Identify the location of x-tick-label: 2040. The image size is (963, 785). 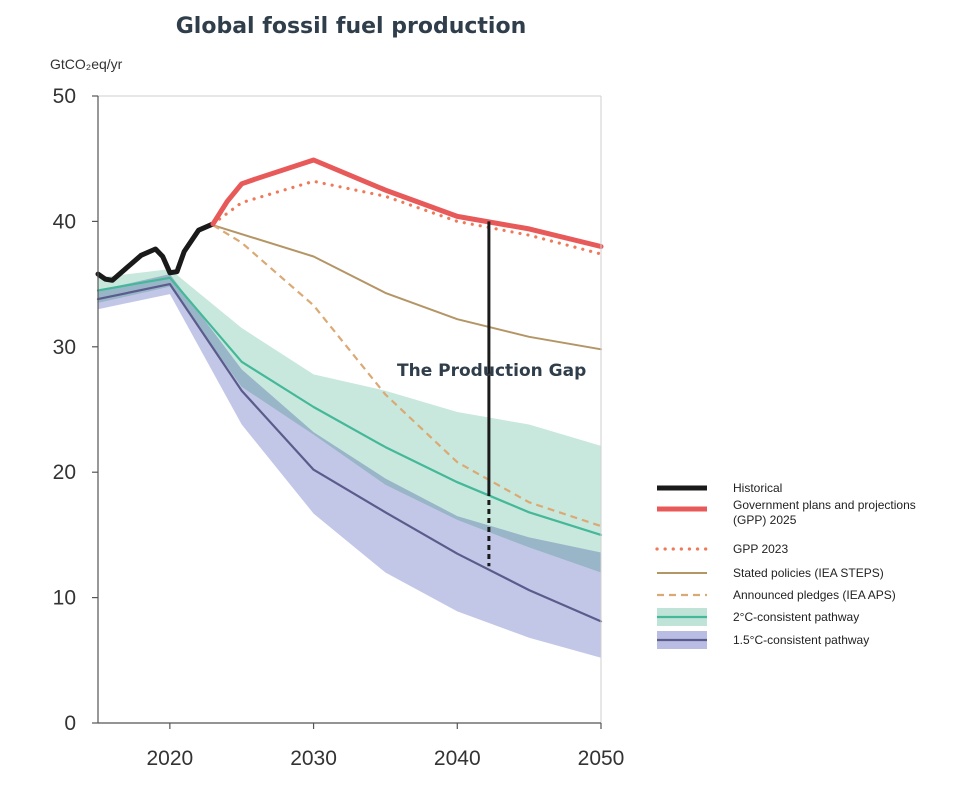
(457, 758).